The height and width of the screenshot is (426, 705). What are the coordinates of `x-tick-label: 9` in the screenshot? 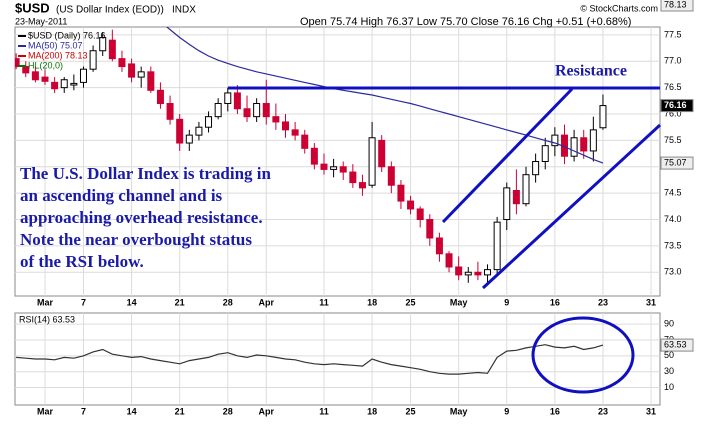 It's located at (506, 411).